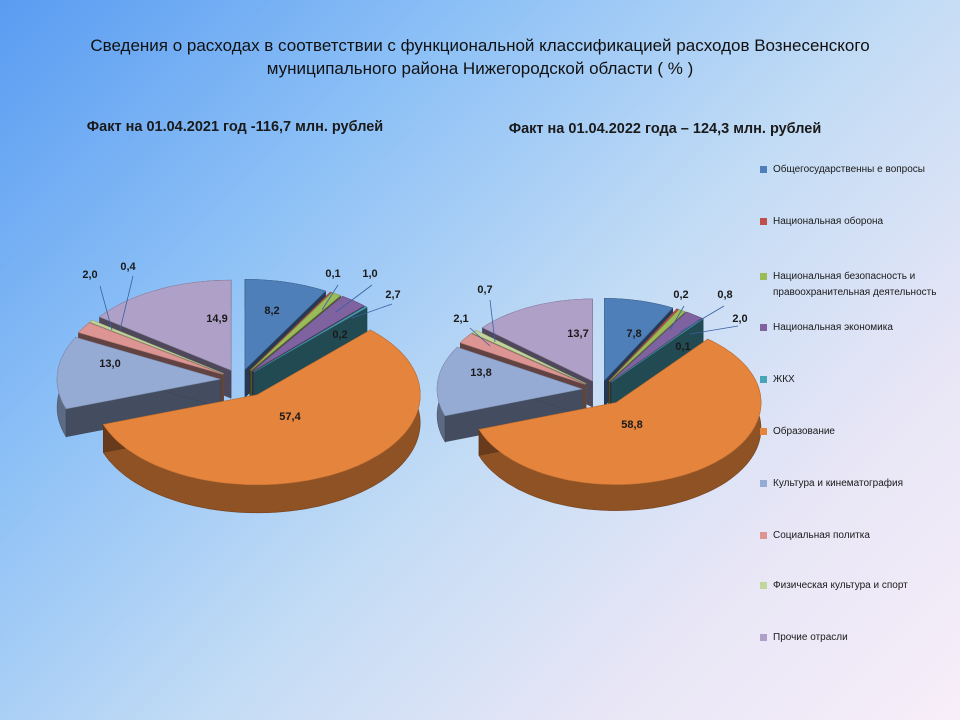 The height and width of the screenshot is (720, 960). Describe the element at coordinates (128, 267) in the screenshot. I see `data-label-sport: 0,4` at that location.